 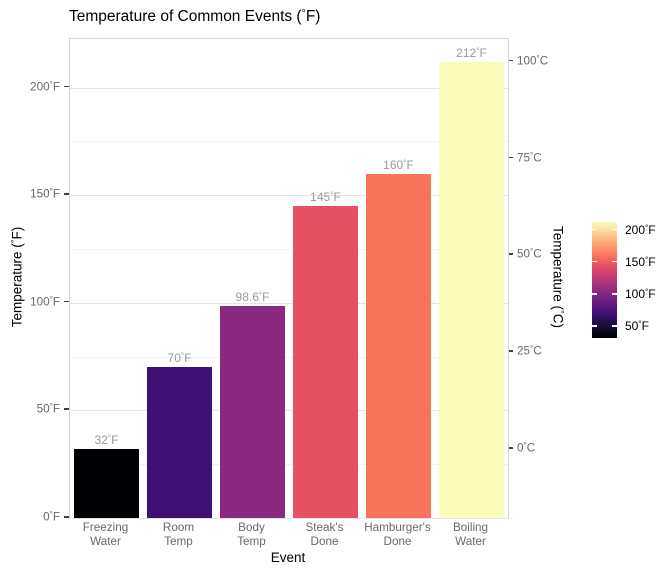 I want to click on colorbar-tick-label: 50°F, so click(x=637, y=326).